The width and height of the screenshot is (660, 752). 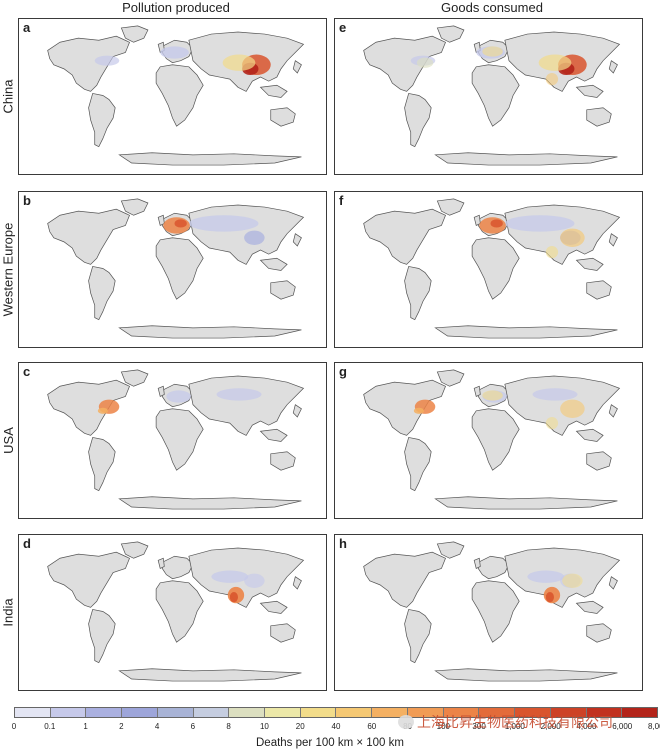 I want to click on map-panel-e: e, so click(x=488, y=96).